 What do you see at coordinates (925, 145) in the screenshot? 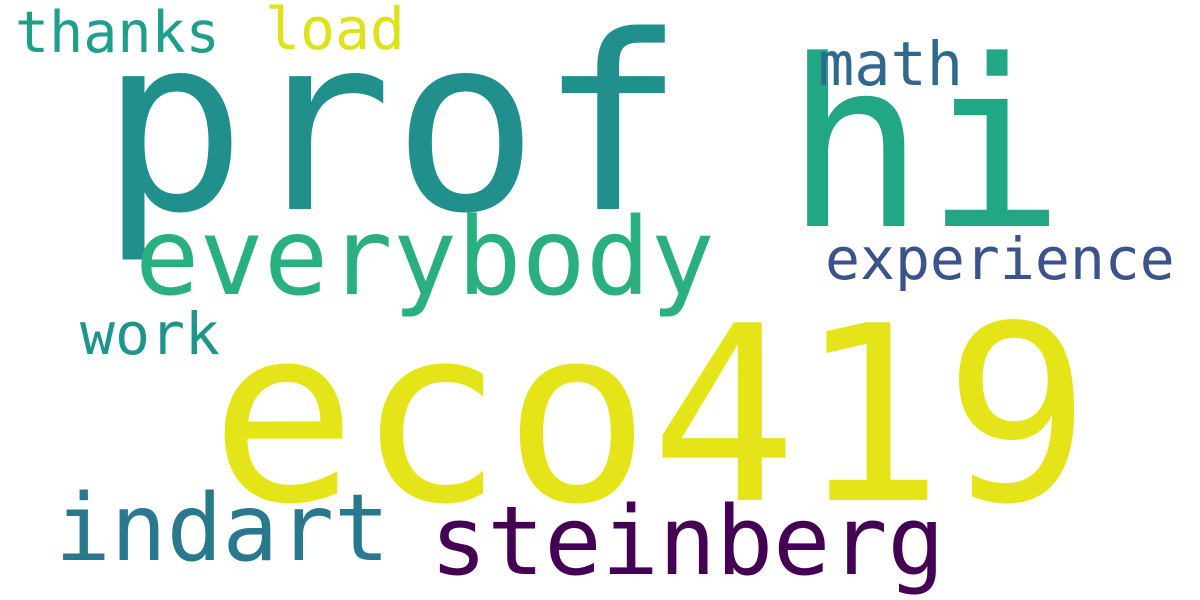
I see `word-hi: hi` at bounding box center [925, 145].